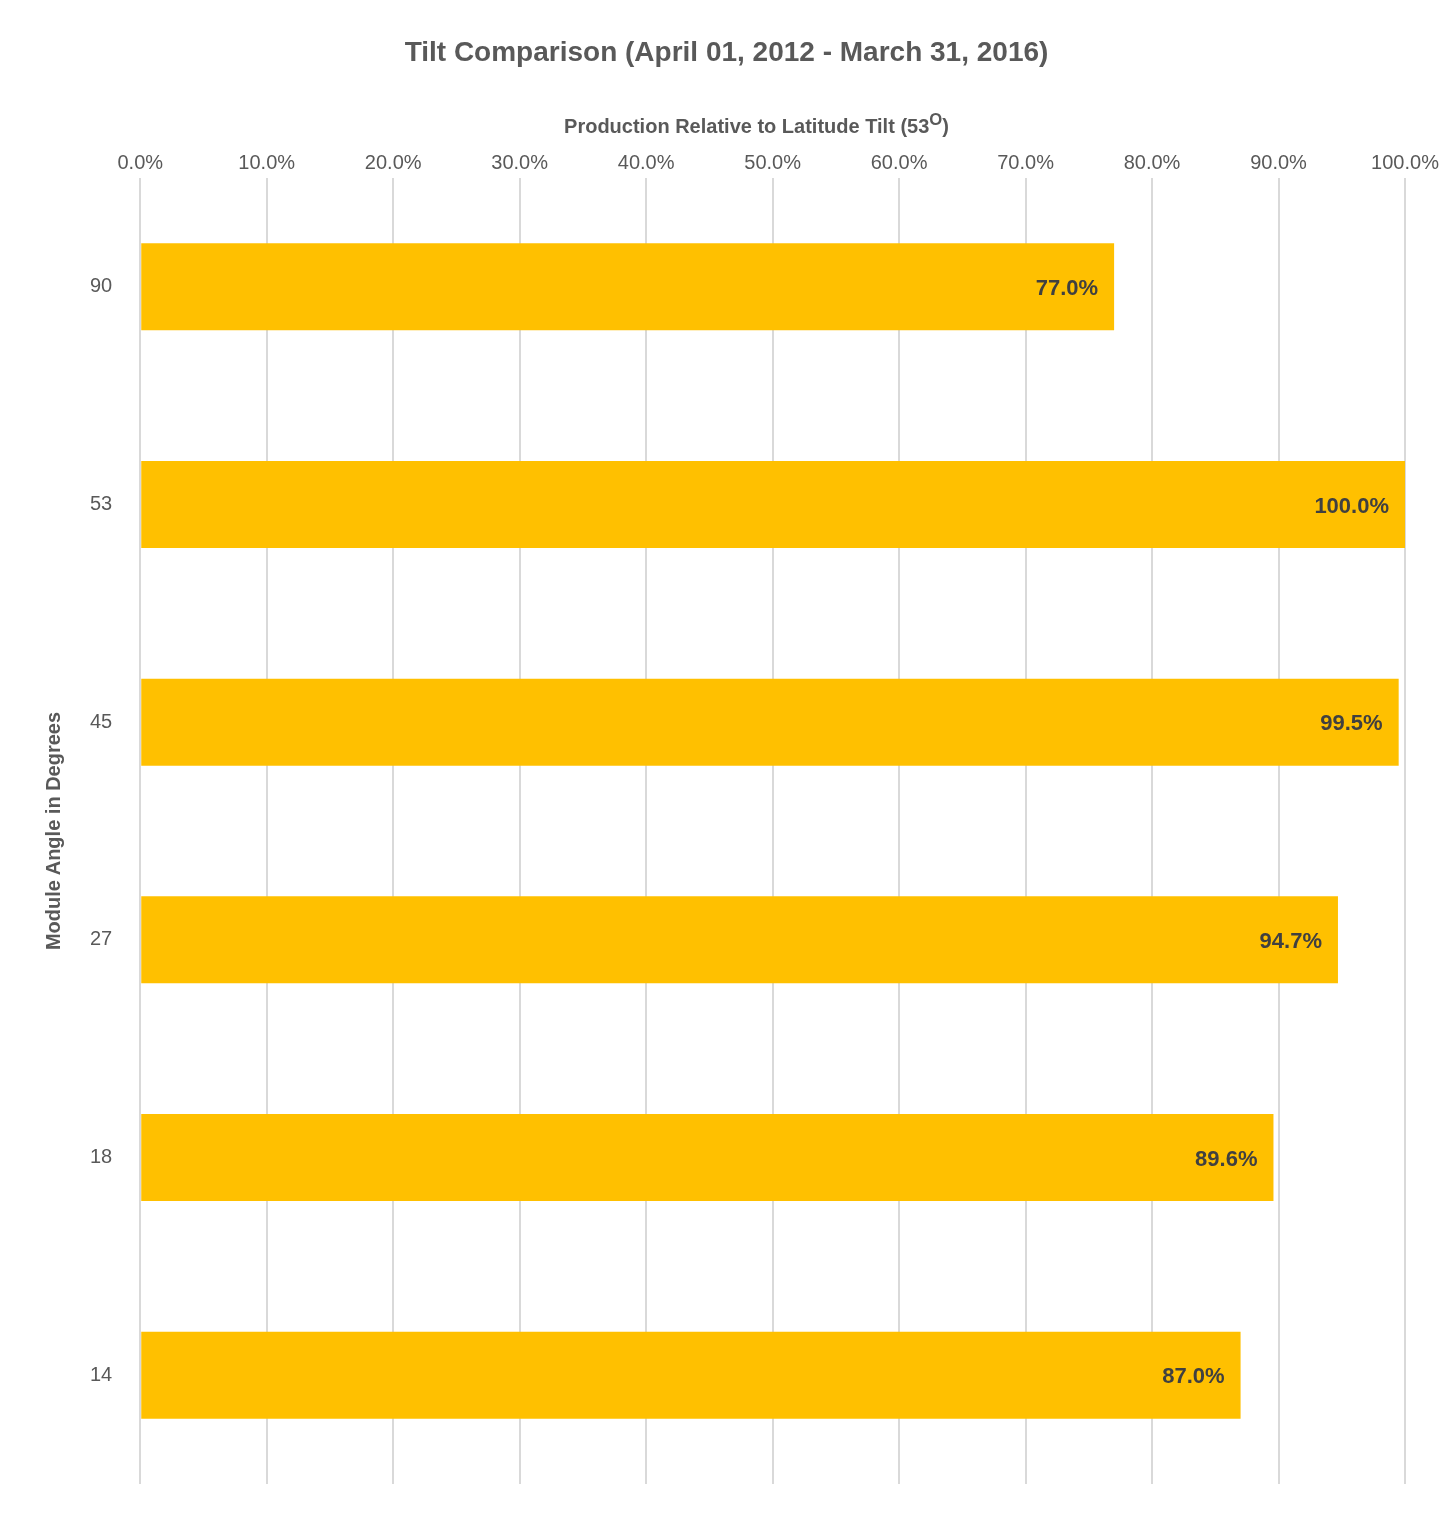  I want to click on y-tick-label: 45, so click(101, 720).